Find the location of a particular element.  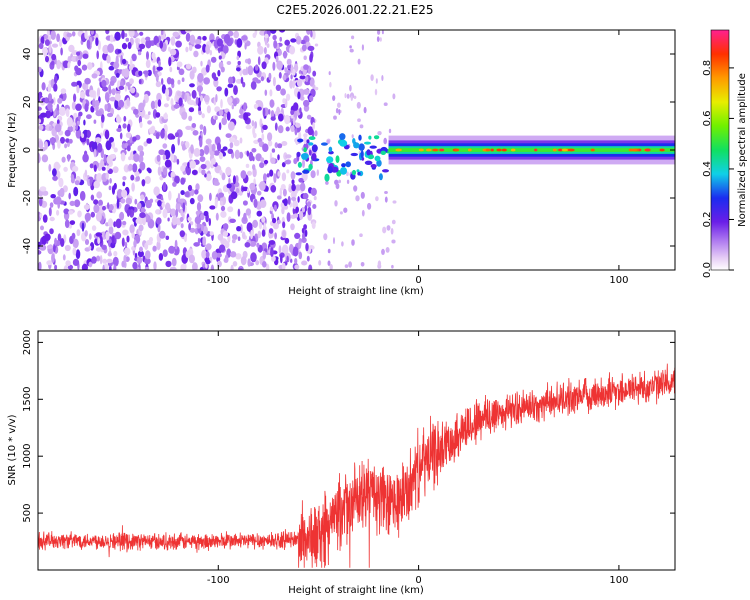

x-tick-label: 0 is located at coordinates (418, 280).